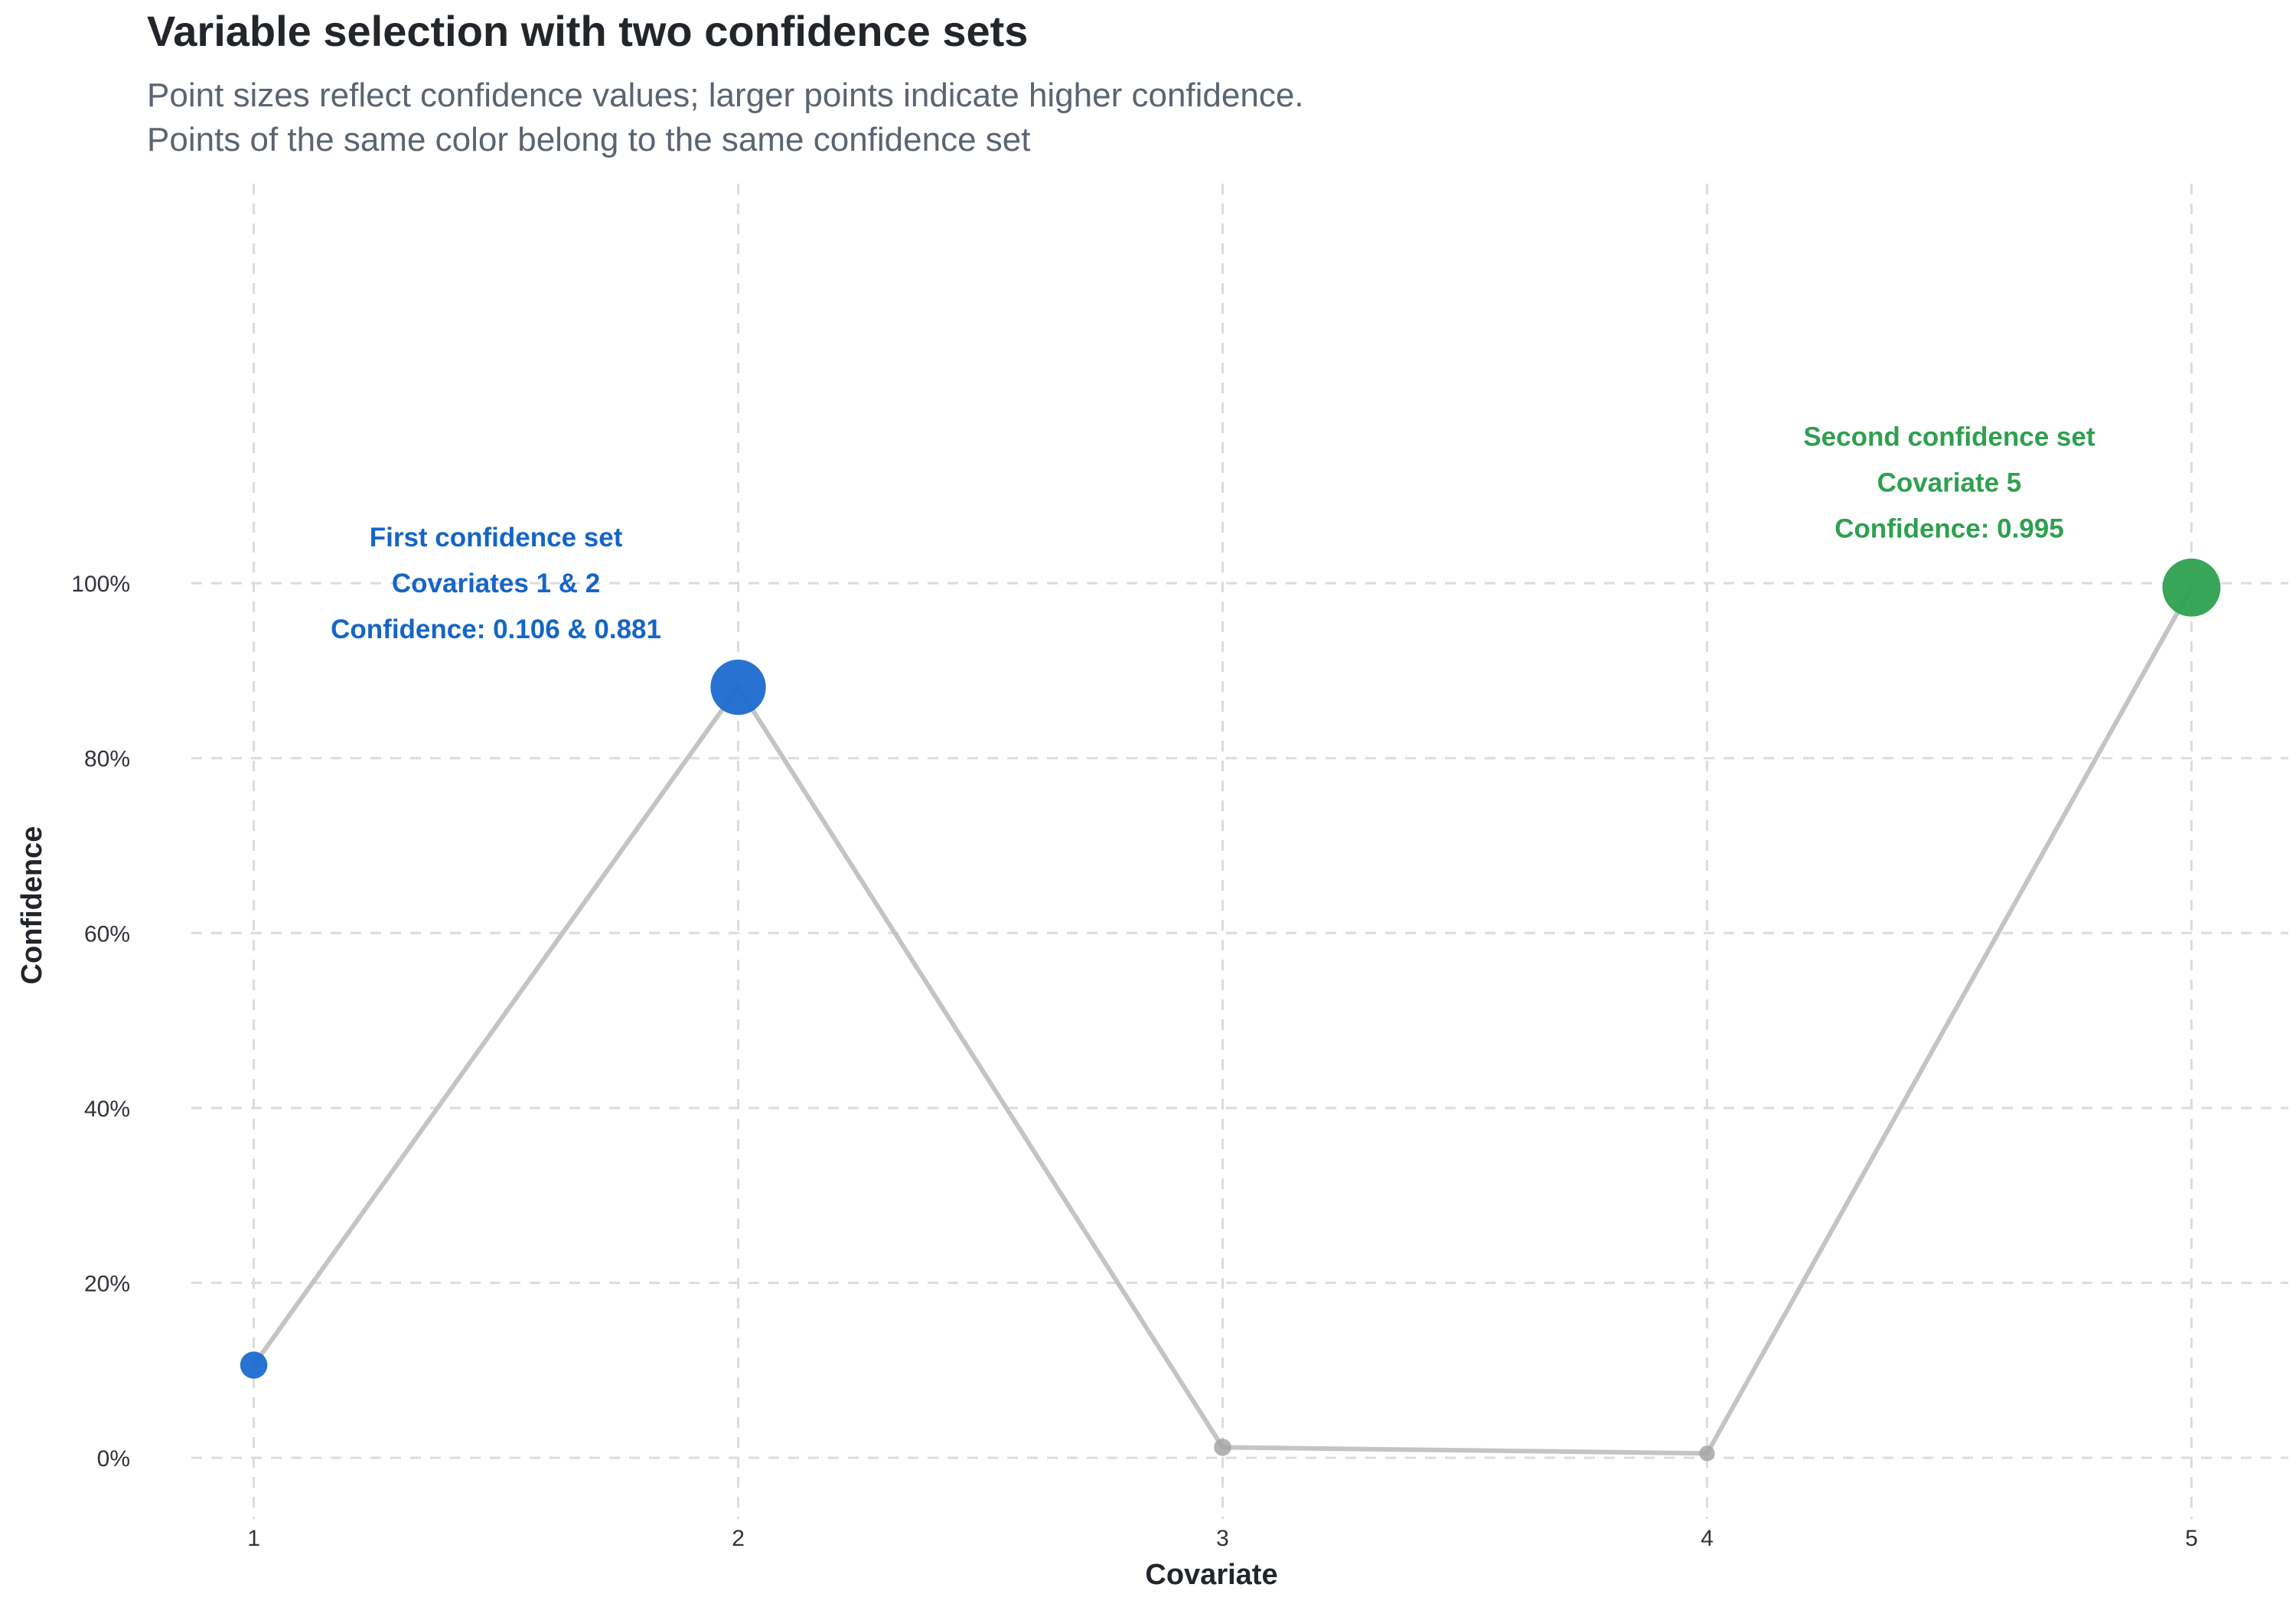 This screenshot has width=2296, height=1607. I want to click on annotation-first-line-2: Covariates 1 & 2, so click(496, 583).